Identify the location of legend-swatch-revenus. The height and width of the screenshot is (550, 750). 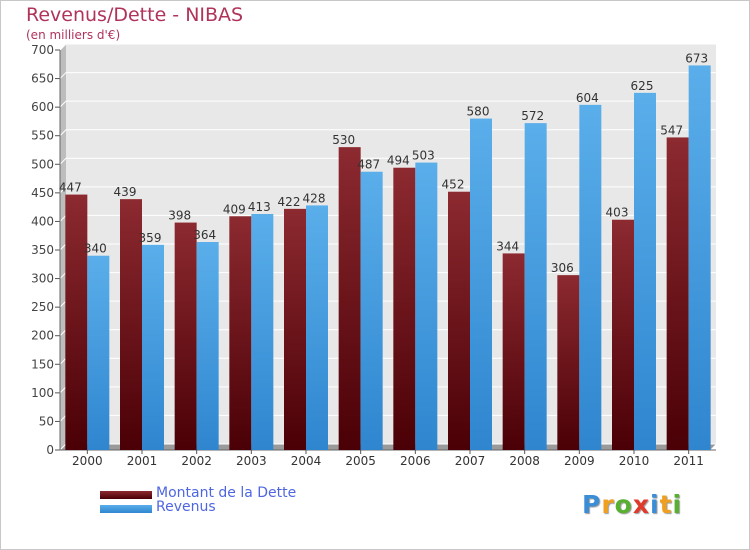
(126, 509).